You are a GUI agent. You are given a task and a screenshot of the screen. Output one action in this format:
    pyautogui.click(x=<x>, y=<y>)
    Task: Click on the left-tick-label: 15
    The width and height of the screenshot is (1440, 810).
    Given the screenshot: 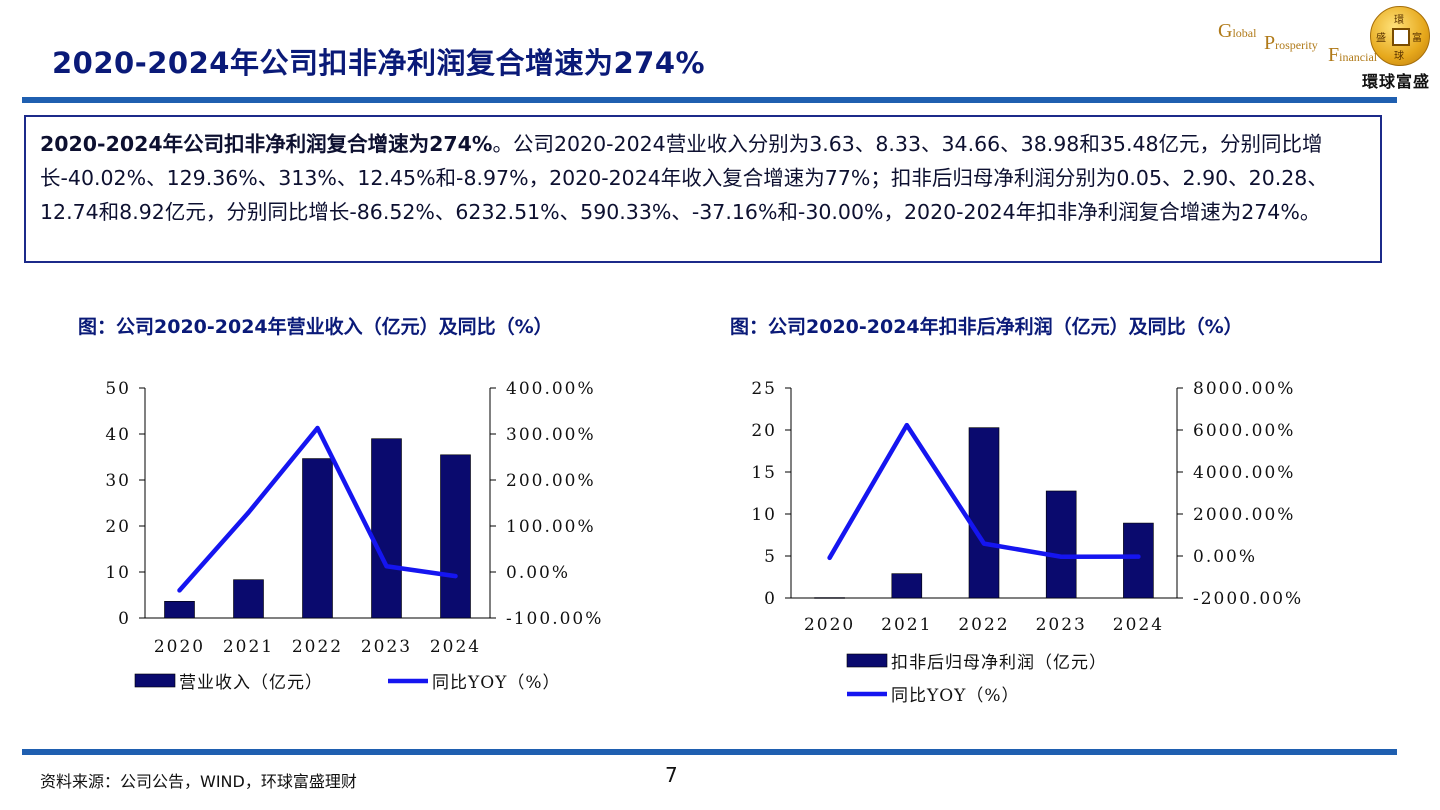 What is the action you would take?
    pyautogui.click(x=764, y=473)
    